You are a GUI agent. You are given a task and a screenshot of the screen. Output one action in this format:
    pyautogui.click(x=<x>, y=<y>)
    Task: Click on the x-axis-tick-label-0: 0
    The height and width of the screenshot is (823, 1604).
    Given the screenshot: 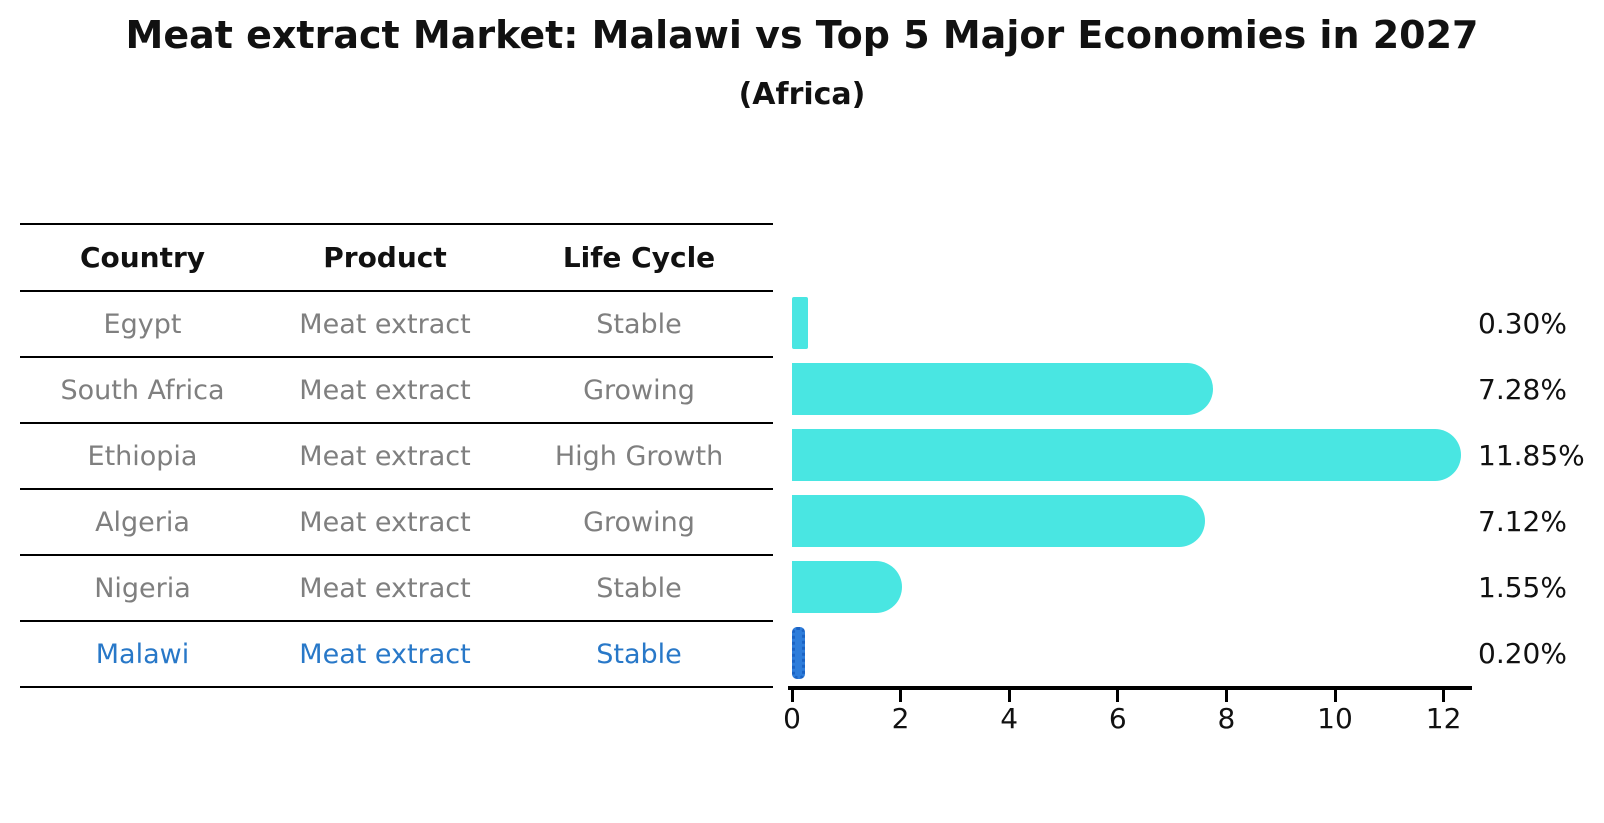 What is the action you would take?
    pyautogui.click(x=792, y=718)
    